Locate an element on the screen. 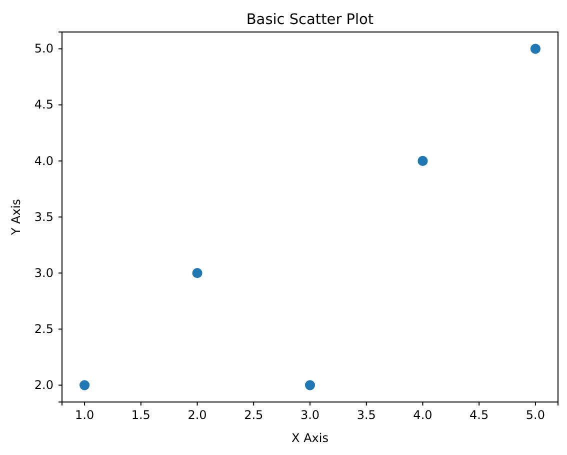 The image size is (567, 455). chart-title: Basic Scatter Plot is located at coordinates (310, 20).